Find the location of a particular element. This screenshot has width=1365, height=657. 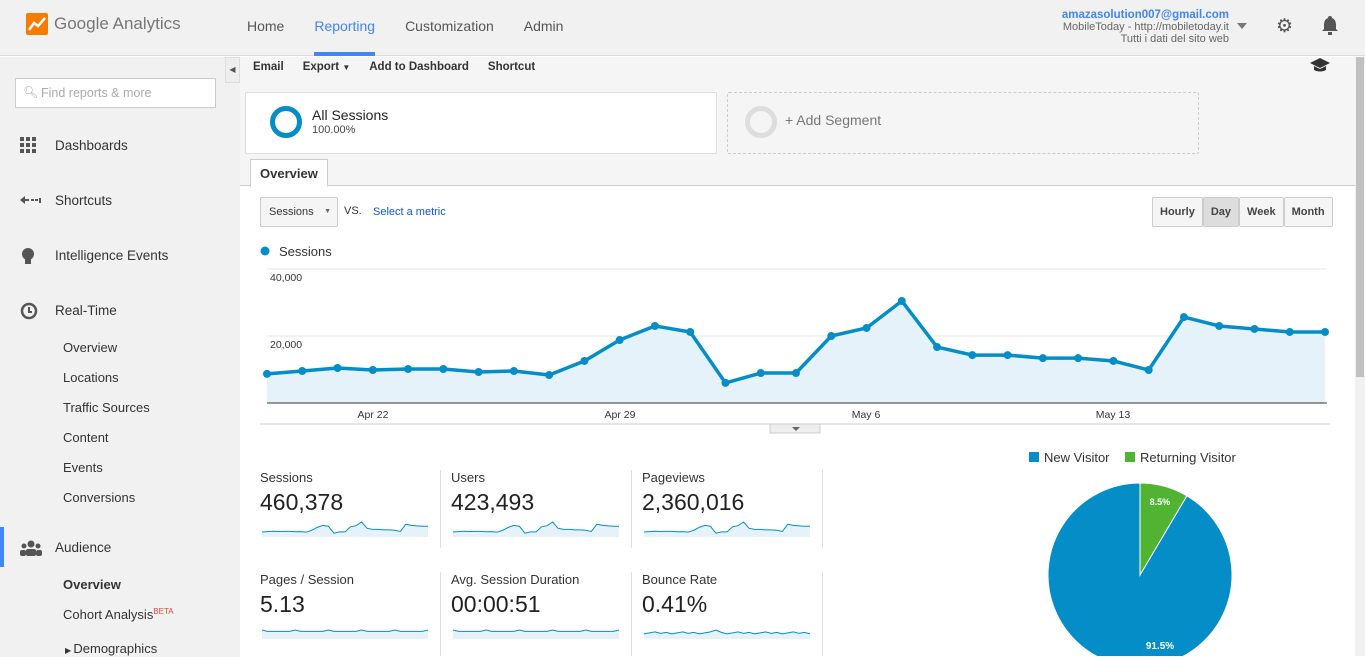

realtime-content: Content is located at coordinates (86, 437).